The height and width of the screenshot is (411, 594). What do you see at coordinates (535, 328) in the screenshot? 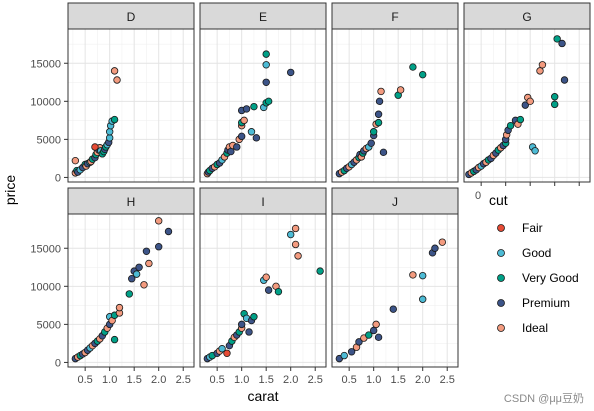
I see `legend-label: Ideal` at bounding box center [535, 328].